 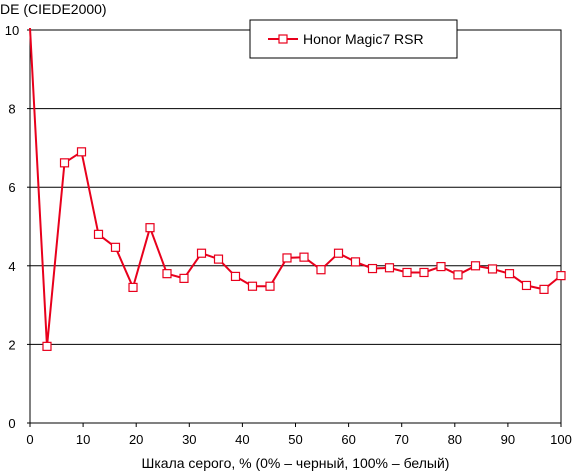 I want to click on x-tick-label: 0, so click(x=29, y=439).